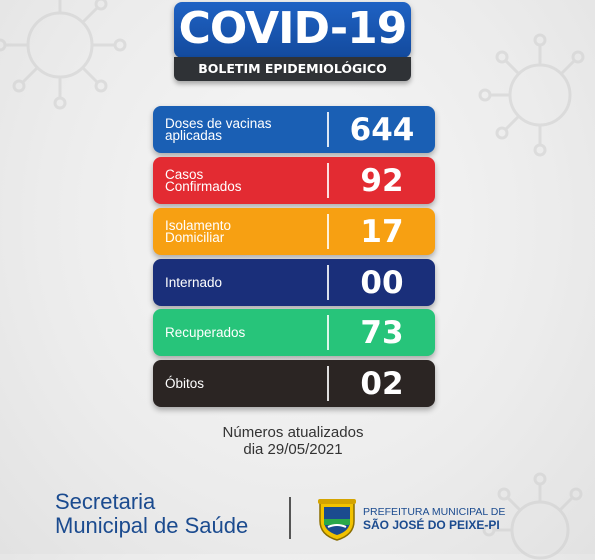  Describe the element at coordinates (293, 441) in the screenshot. I see `update-note: Números atualizados dia 29/05/2021` at that location.